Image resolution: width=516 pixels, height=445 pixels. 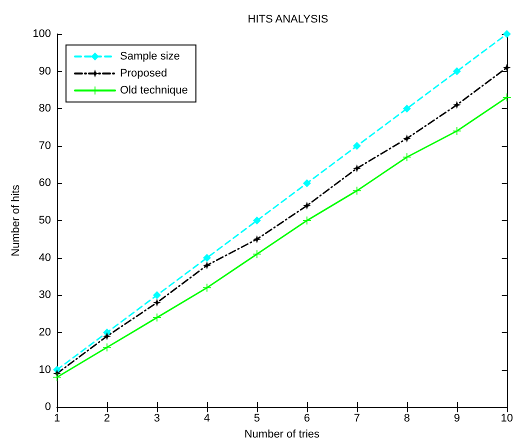 What do you see at coordinates (150, 56) in the screenshot?
I see `legend-label: Sample size` at bounding box center [150, 56].